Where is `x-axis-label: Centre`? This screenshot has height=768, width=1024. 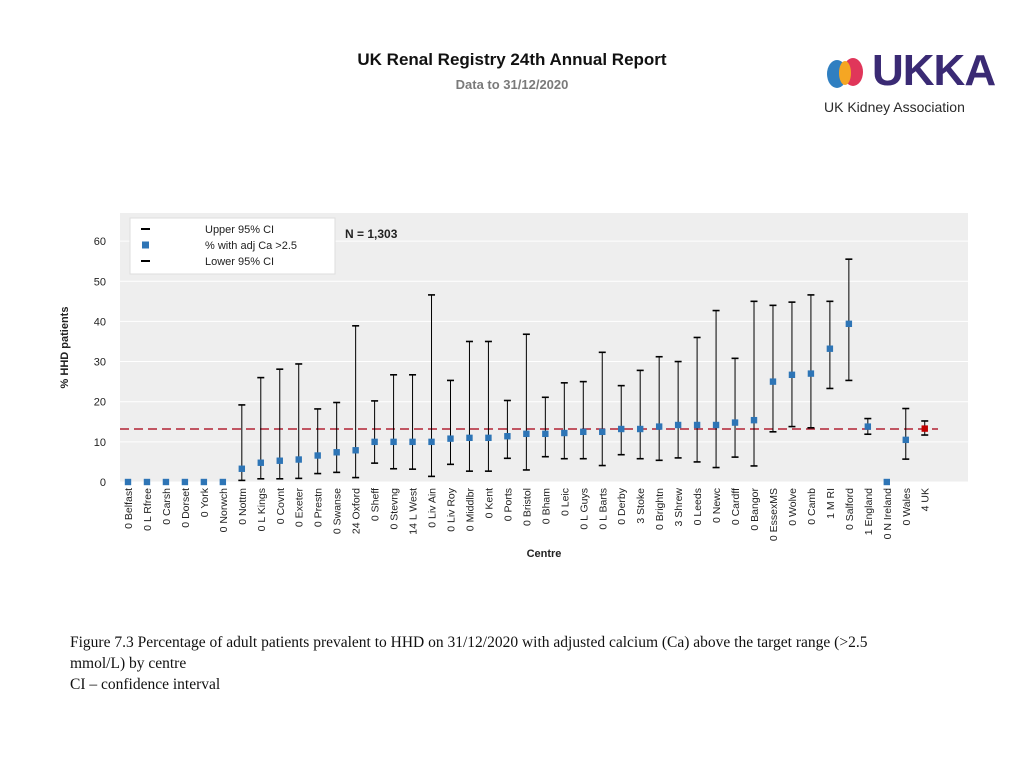
x-axis-label: Centre is located at coordinates (544, 554).